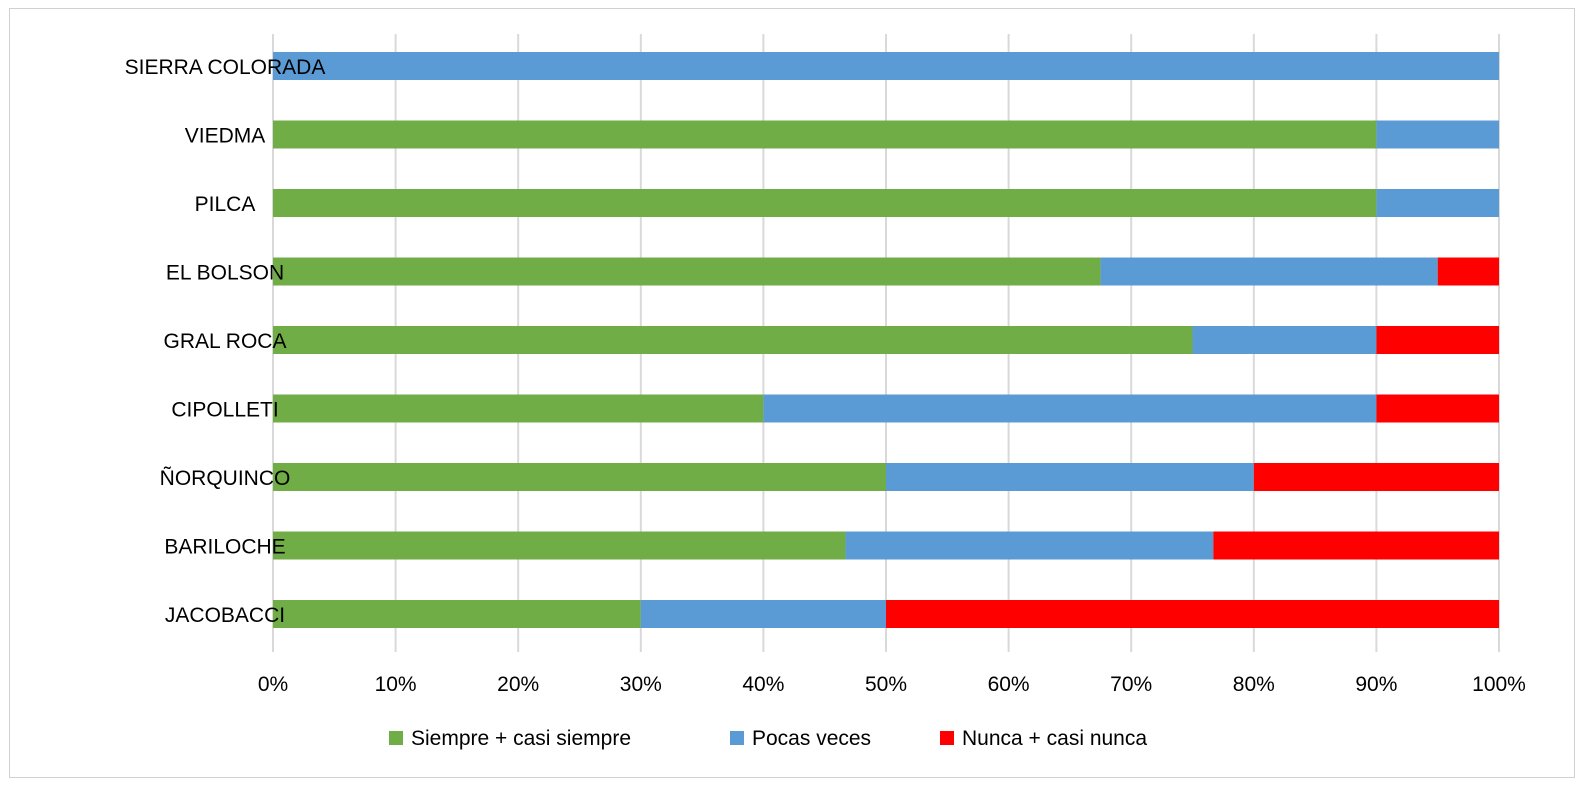 The image size is (1588, 790). I want to click on x-tick-label: 80%, so click(1254, 684).